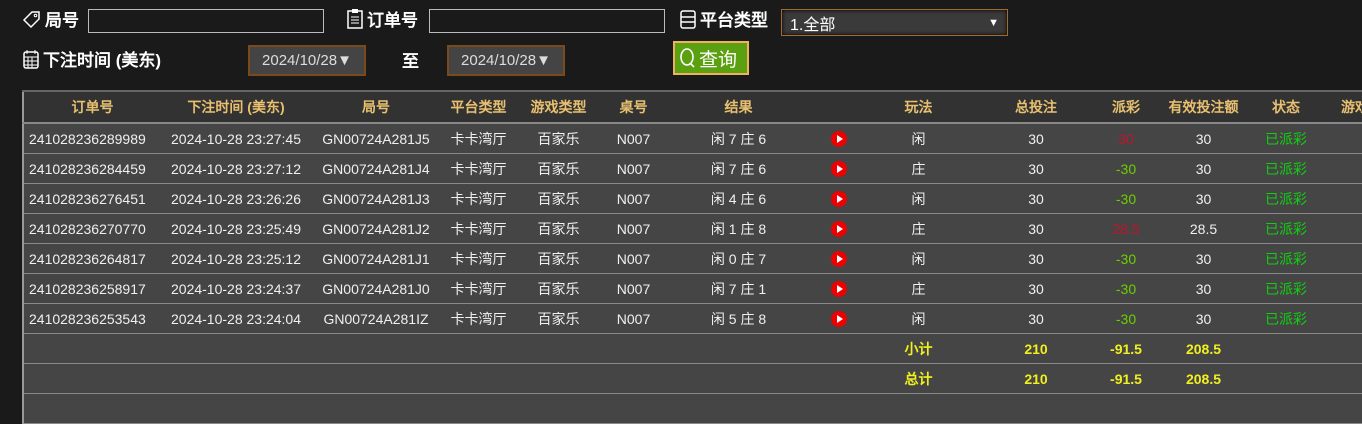 This screenshot has width=1362, height=424. Describe the element at coordinates (993, 22) in the screenshot. I see `chevron-down-icon: ▼` at that location.